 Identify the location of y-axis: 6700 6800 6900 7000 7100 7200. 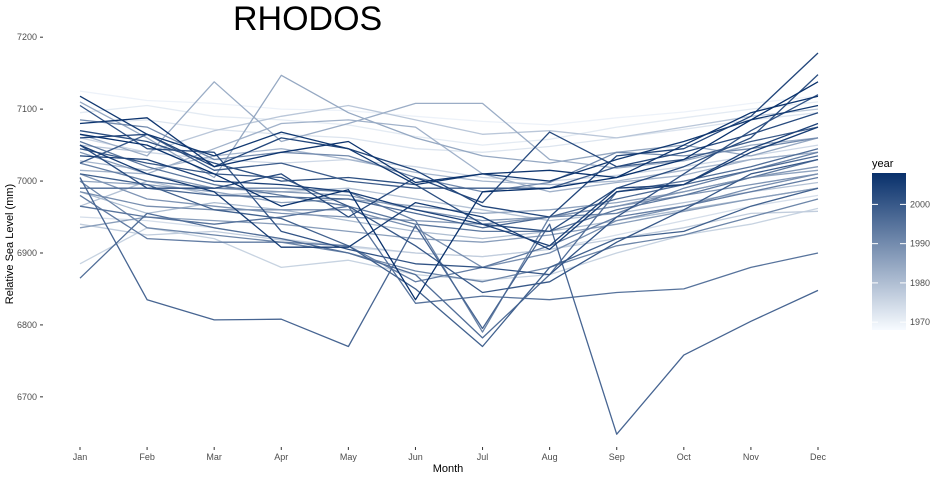
(30, 217).